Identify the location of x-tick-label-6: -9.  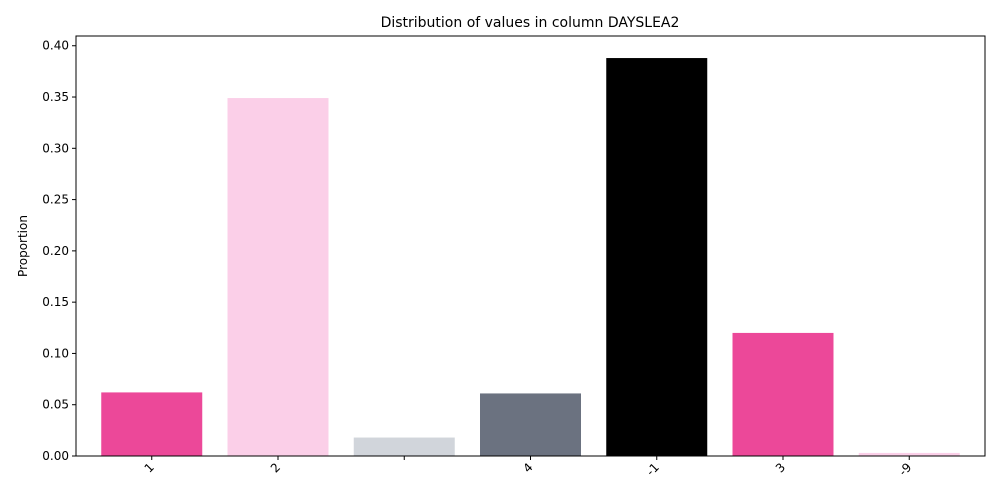
(905, 469).